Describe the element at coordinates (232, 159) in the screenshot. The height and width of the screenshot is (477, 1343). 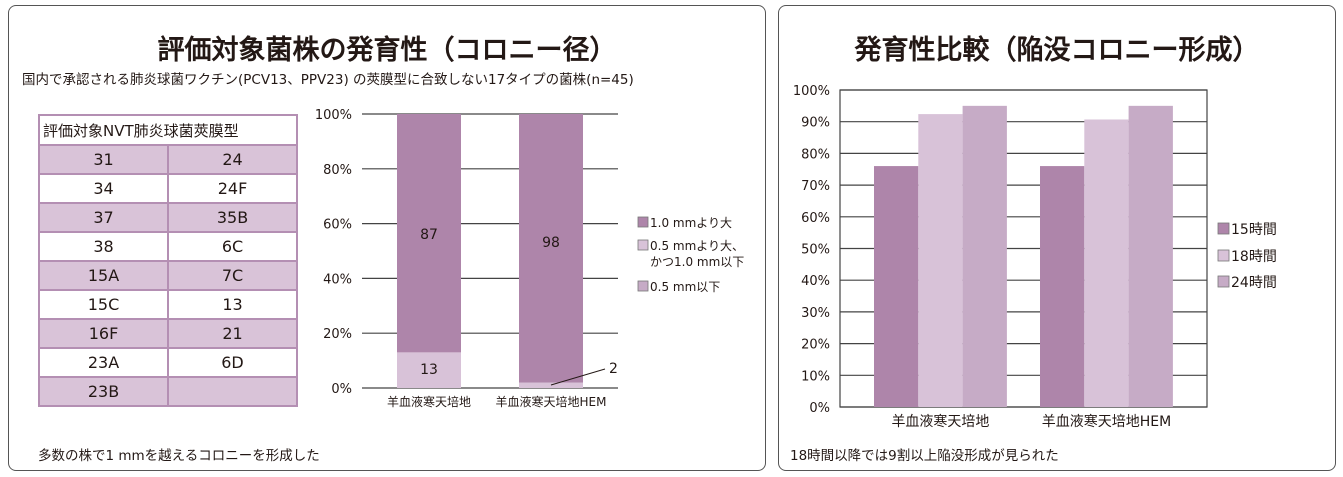
I see `table-cell: 24` at that location.